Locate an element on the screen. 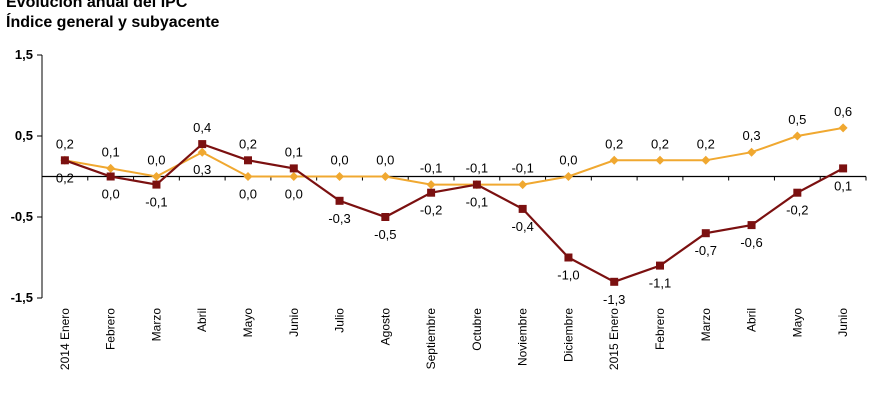 Image resolution: width=875 pixels, height=410 pixels. y-tick-label: -1,5 is located at coordinates (22, 297).